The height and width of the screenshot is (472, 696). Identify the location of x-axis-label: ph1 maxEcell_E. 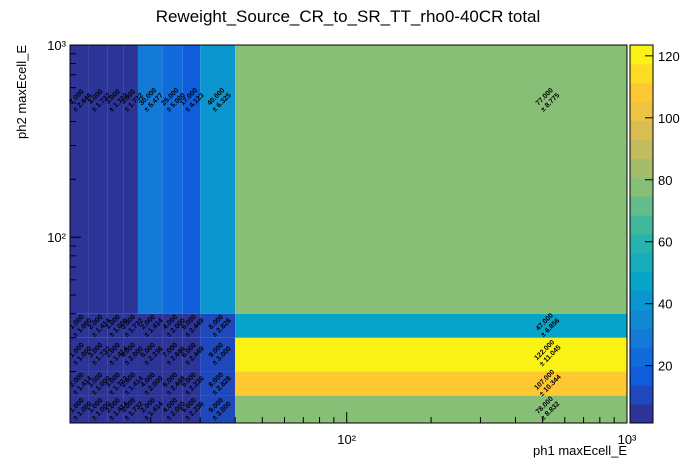
(580, 450).